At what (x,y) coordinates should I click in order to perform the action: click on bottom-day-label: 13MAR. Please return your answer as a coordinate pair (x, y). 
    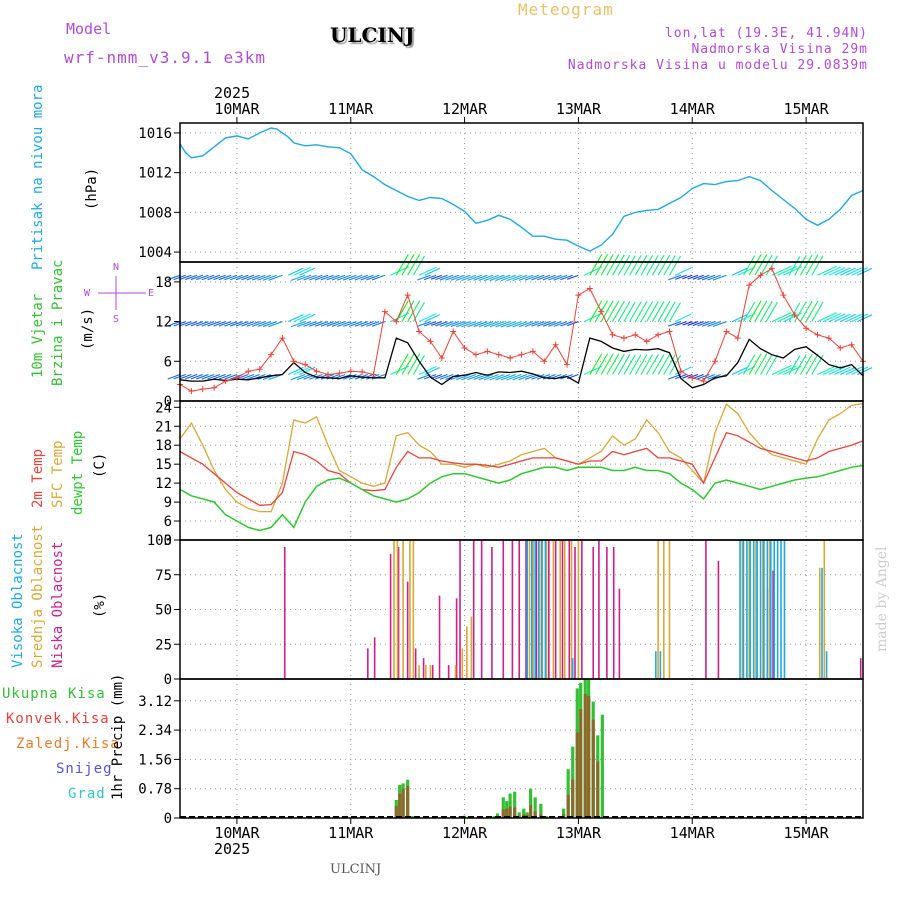
    Looking at the image, I should click on (579, 833).